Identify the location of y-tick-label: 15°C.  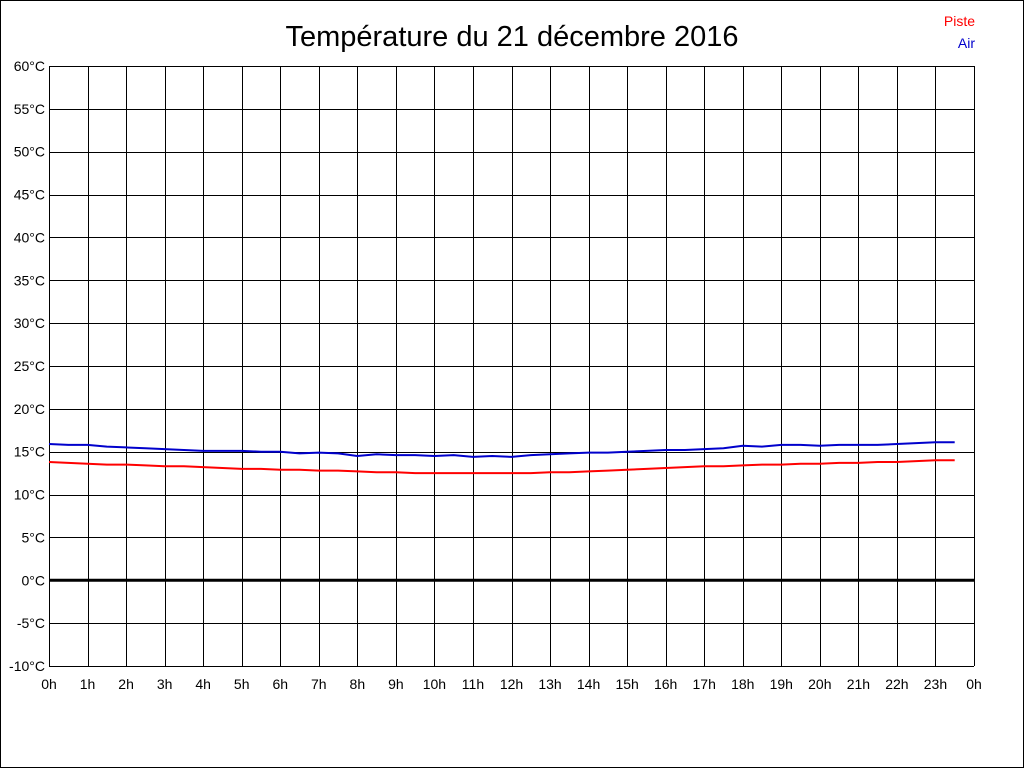
(29, 452).